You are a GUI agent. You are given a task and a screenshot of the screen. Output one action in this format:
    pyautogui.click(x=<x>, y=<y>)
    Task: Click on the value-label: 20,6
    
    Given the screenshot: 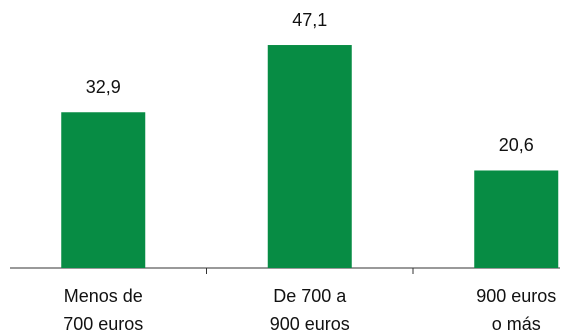 What is the action you would take?
    pyautogui.click(x=516, y=145)
    